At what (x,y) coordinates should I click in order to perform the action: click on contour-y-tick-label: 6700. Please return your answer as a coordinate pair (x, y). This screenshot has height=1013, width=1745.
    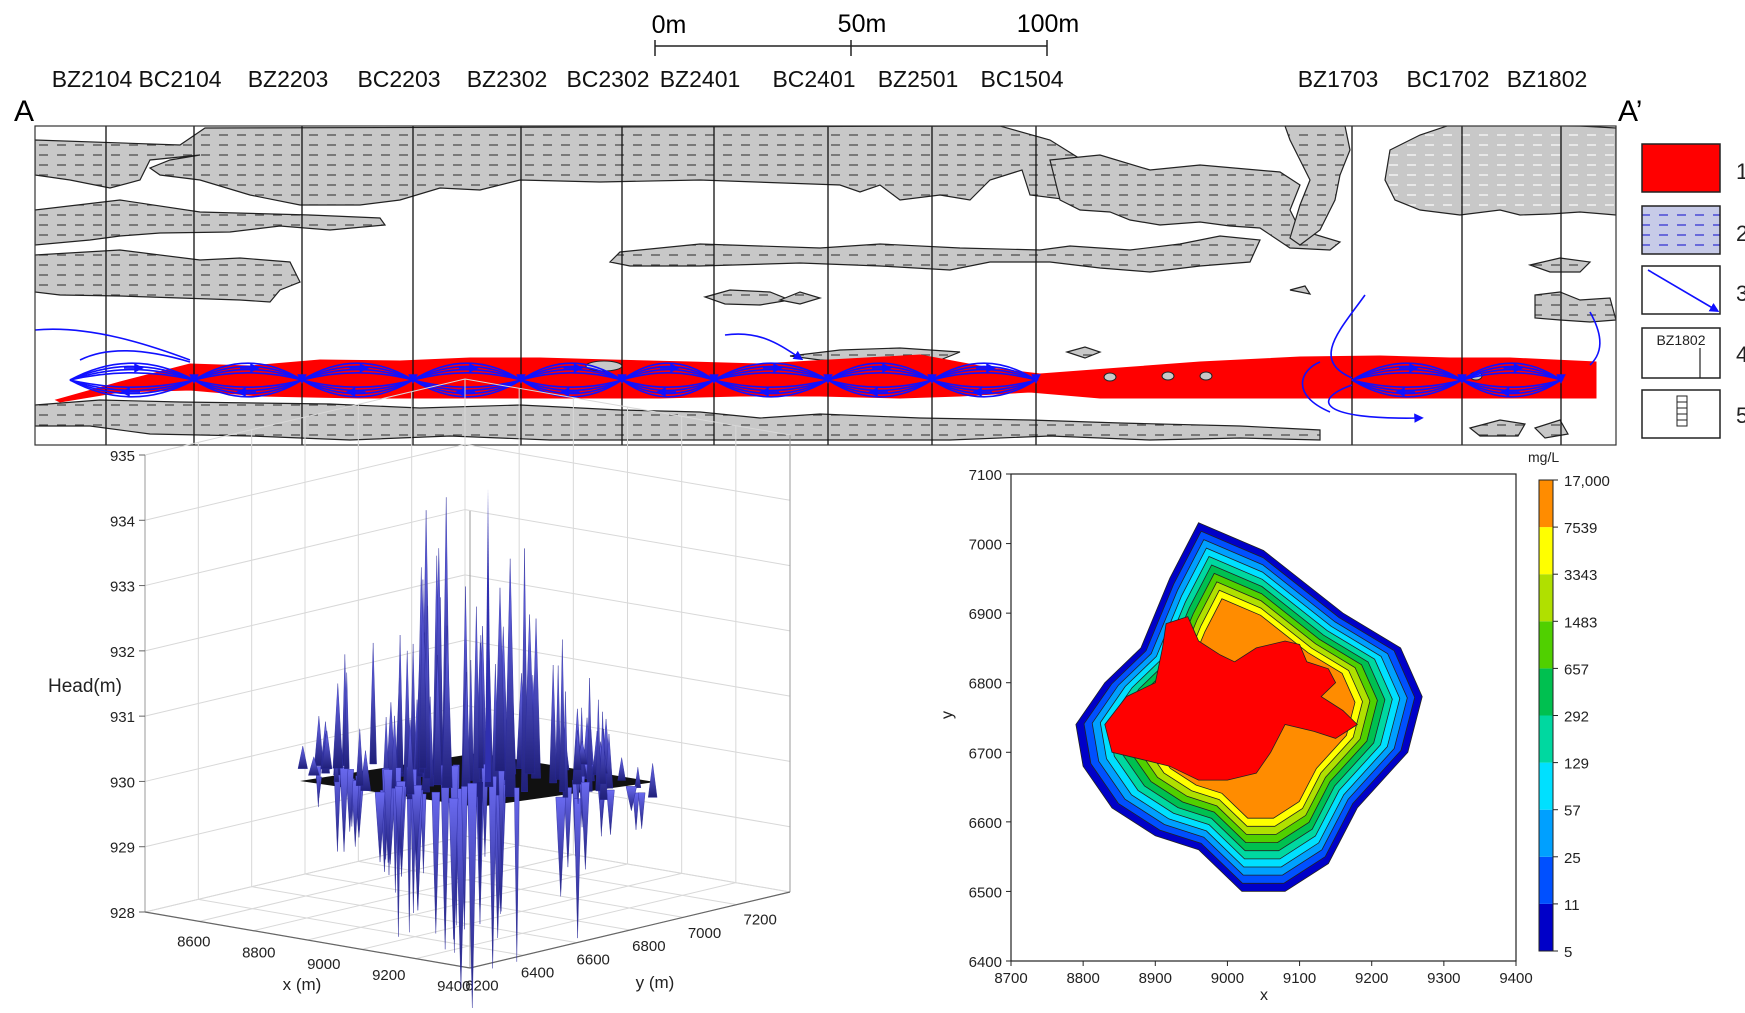
    Looking at the image, I should click on (985, 753).